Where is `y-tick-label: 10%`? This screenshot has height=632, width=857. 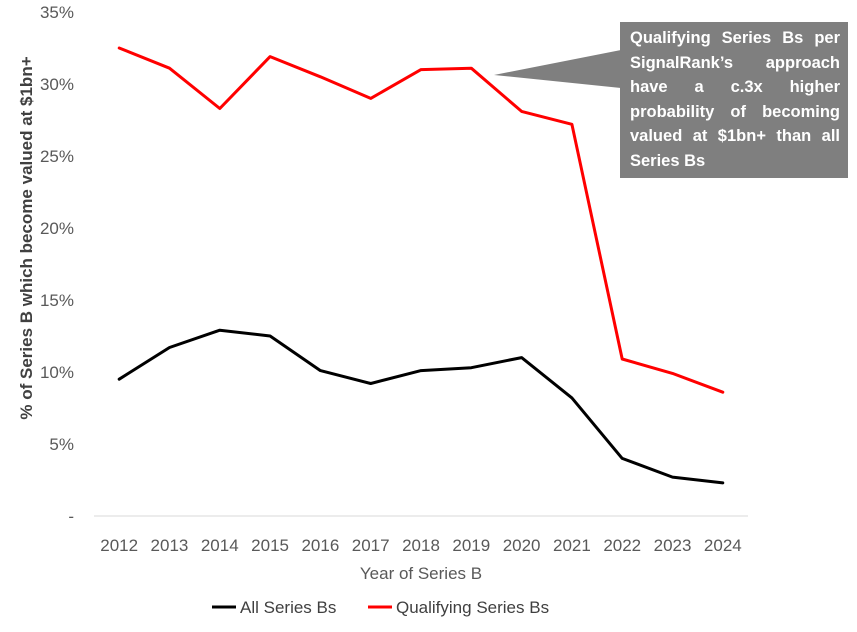 y-tick-label: 10% is located at coordinates (57, 372).